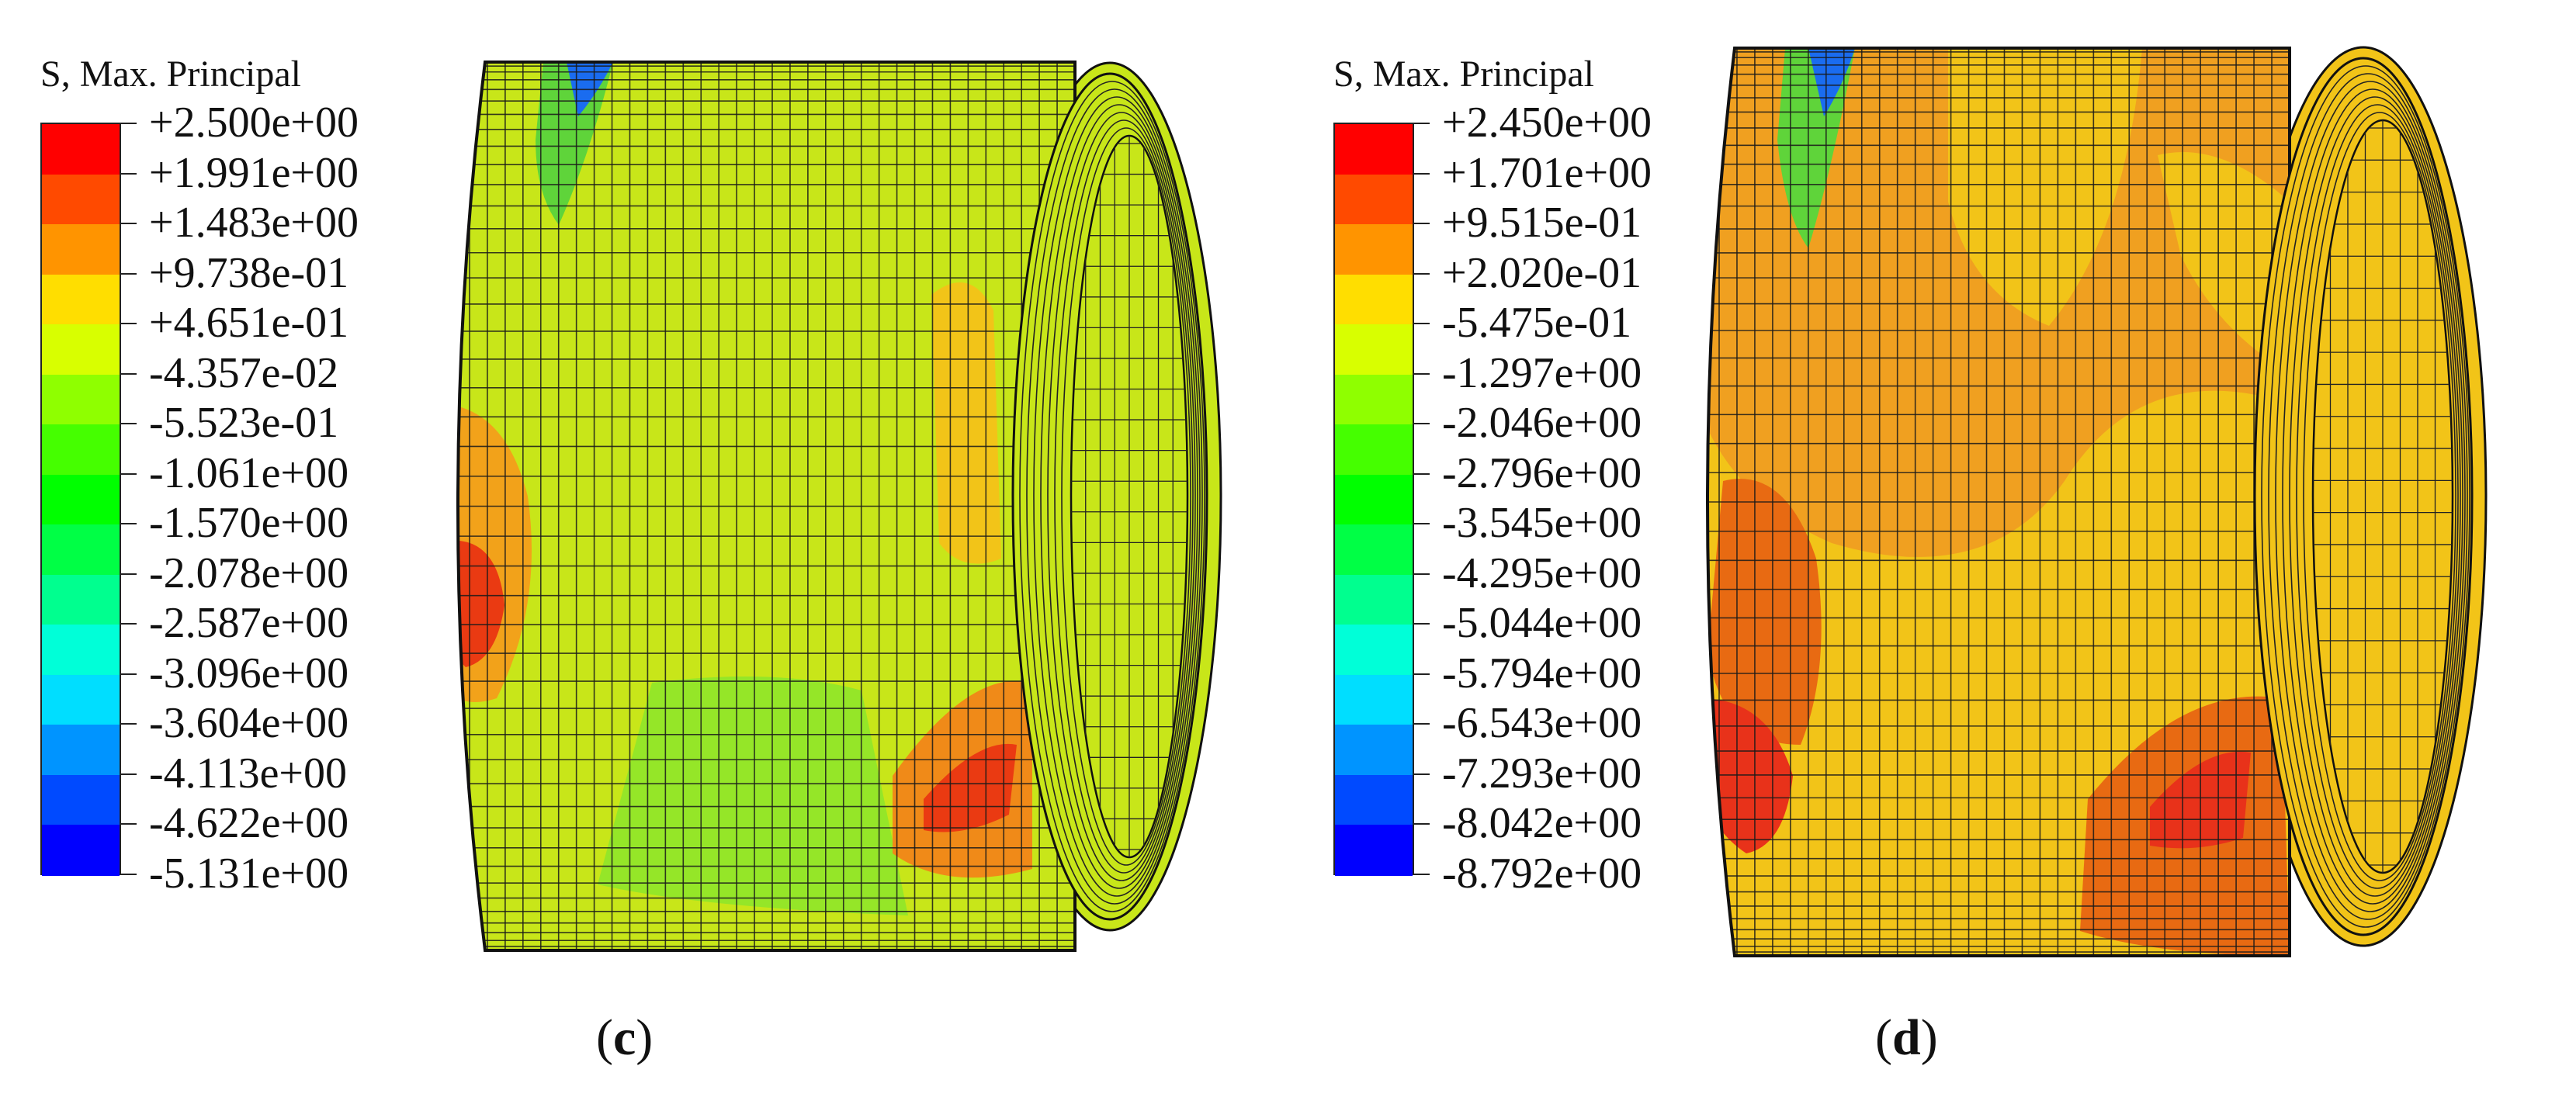  What do you see at coordinates (1542, 223) in the screenshot?
I see `legend-tick-label: +9.515e-01` at bounding box center [1542, 223].